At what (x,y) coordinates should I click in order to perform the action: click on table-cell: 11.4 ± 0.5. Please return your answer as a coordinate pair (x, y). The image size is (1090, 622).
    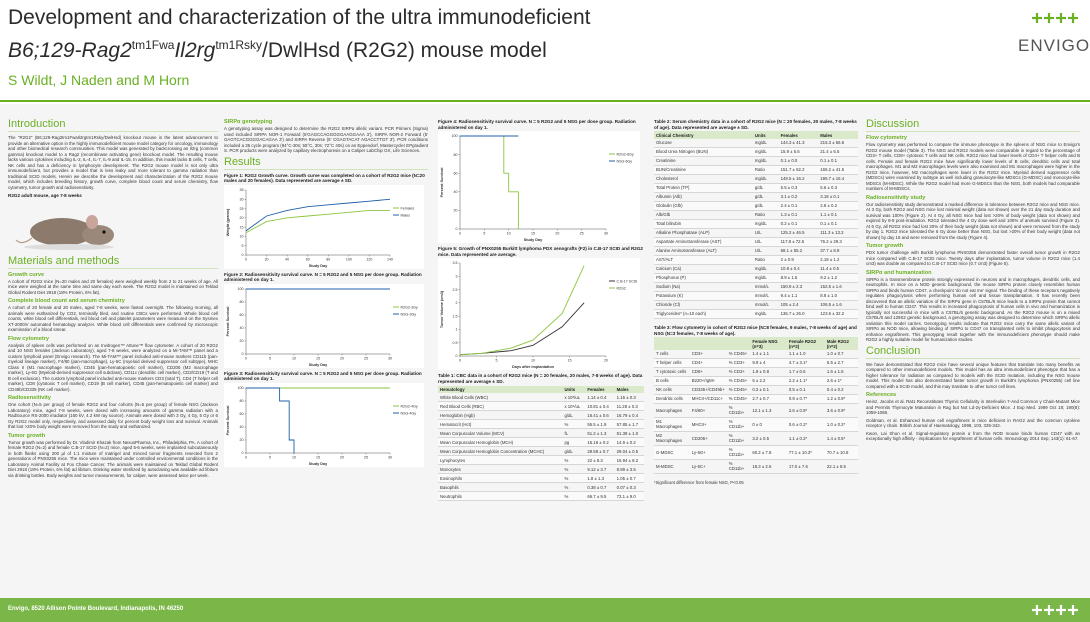
    Looking at the image, I should click on (838, 269).